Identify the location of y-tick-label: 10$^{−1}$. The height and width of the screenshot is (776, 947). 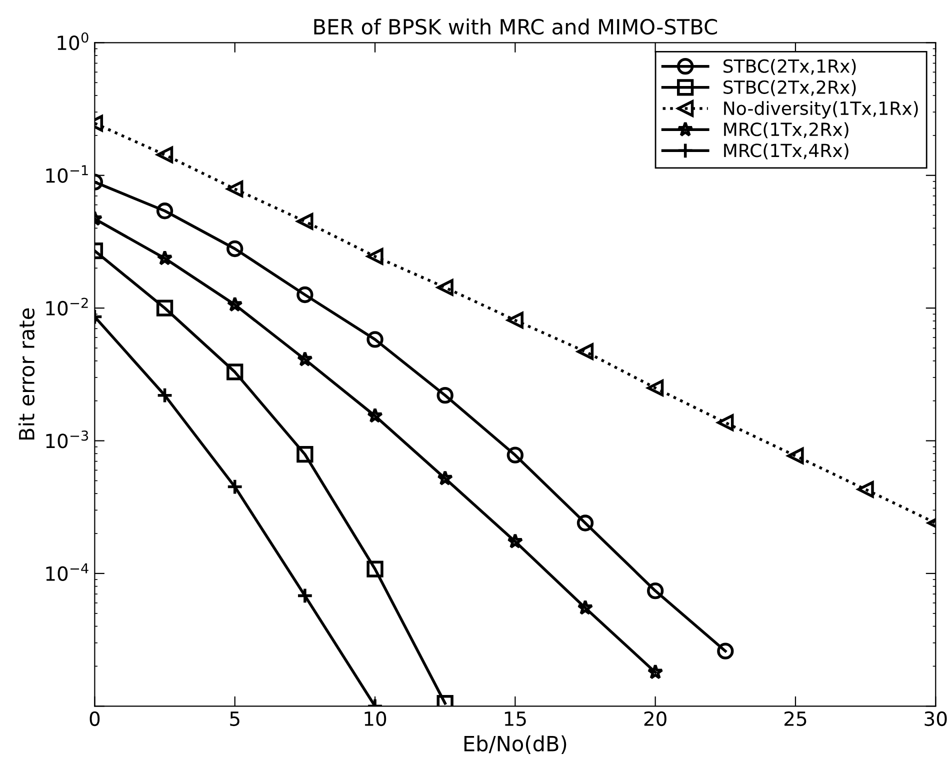
(67, 174).